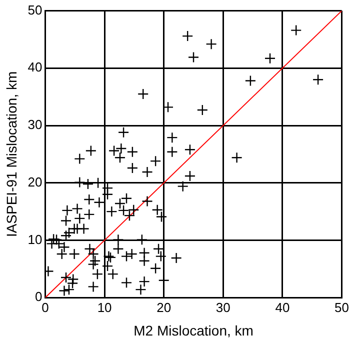 Image resolution: width=352 pixels, height=344 pixels. I want to click on x-tick-label: 20, so click(164, 307).